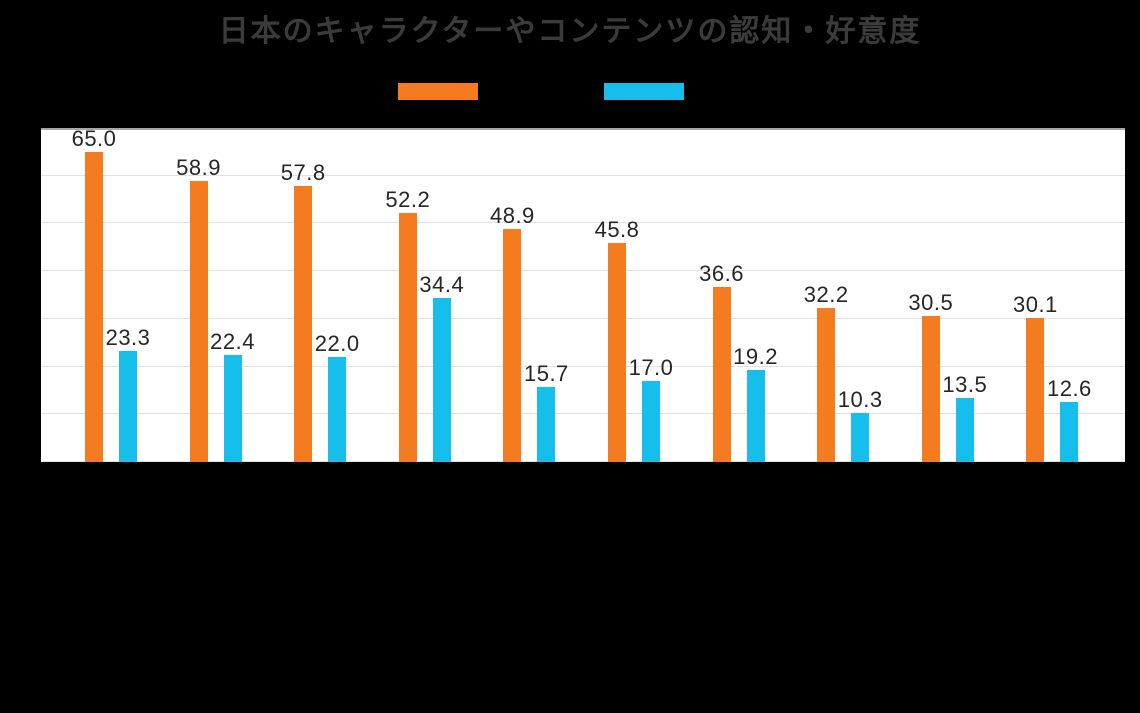  Describe the element at coordinates (617, 230) in the screenshot. I see `bar-value-label: 45.8` at that location.